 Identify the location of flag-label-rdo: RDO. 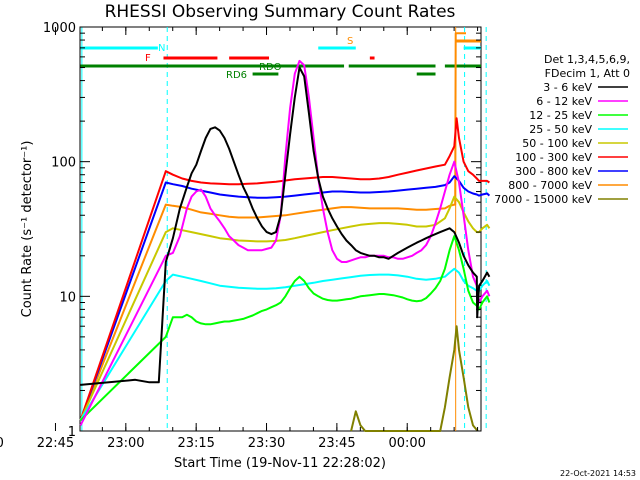
(270, 67).